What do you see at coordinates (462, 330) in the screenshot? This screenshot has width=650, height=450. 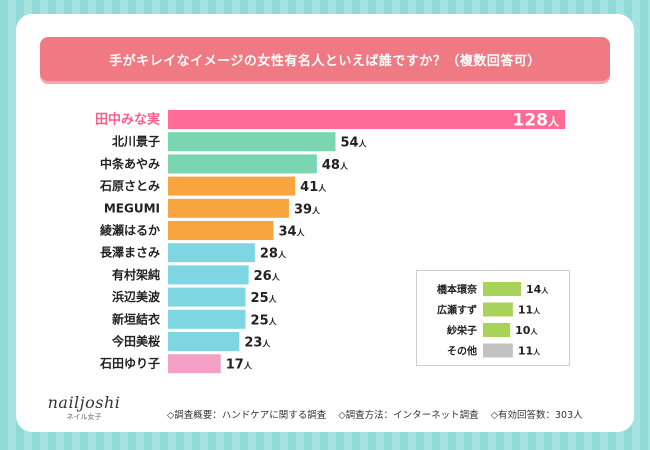 I see `inset-category-label: 紗栄子` at bounding box center [462, 330].